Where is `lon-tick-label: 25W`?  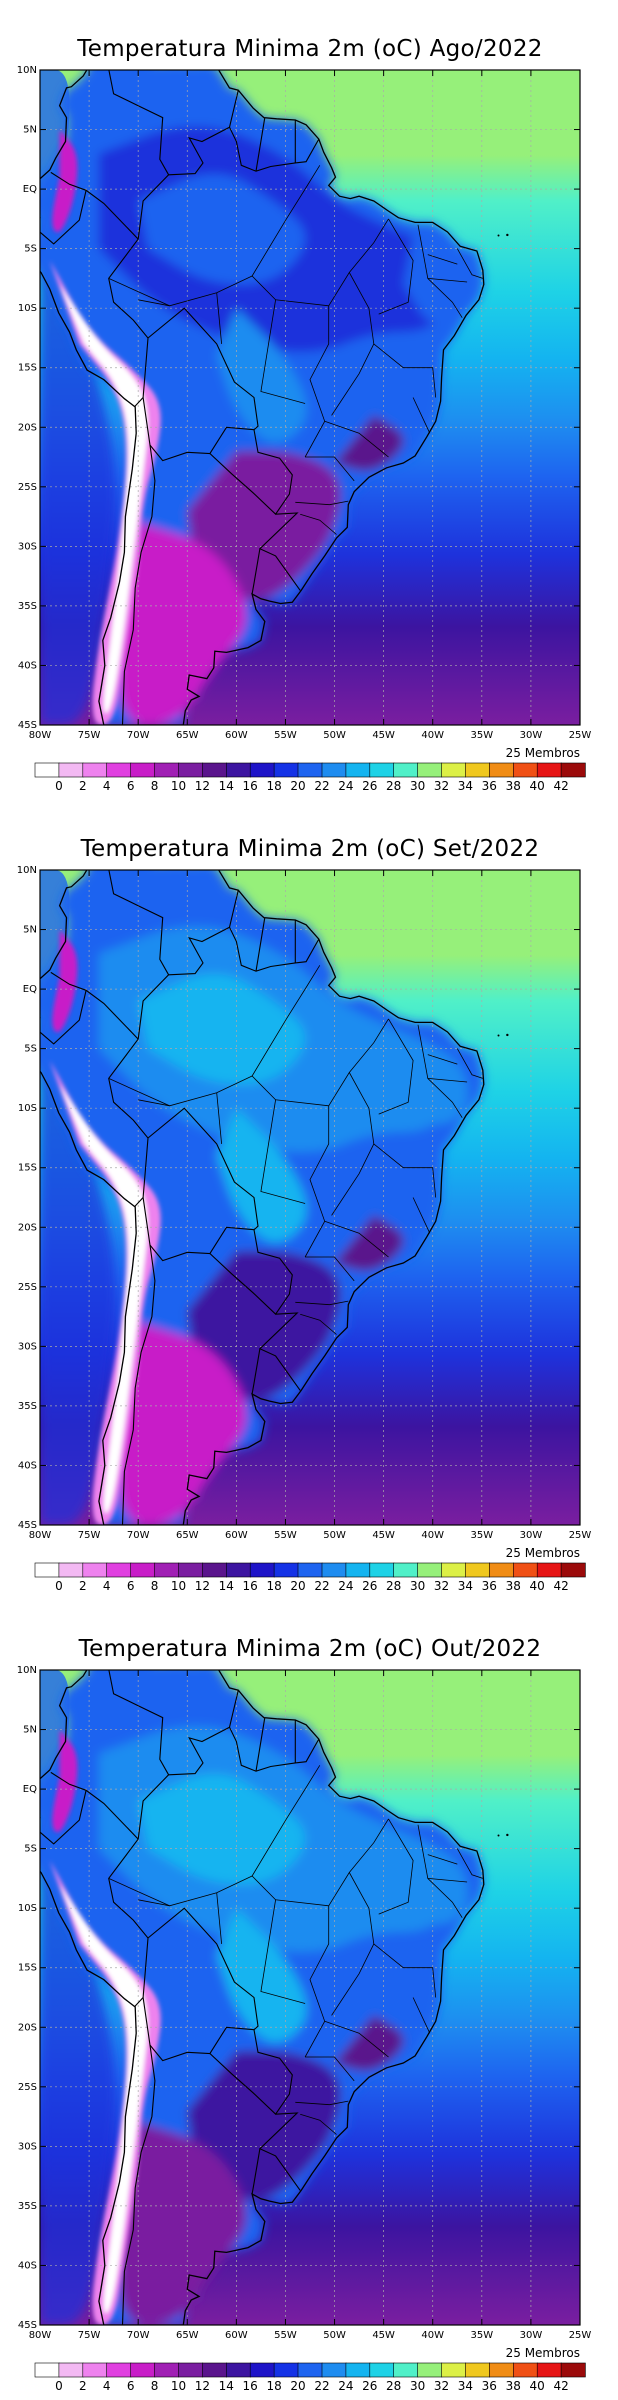 lon-tick-label: 25W is located at coordinates (580, 1535).